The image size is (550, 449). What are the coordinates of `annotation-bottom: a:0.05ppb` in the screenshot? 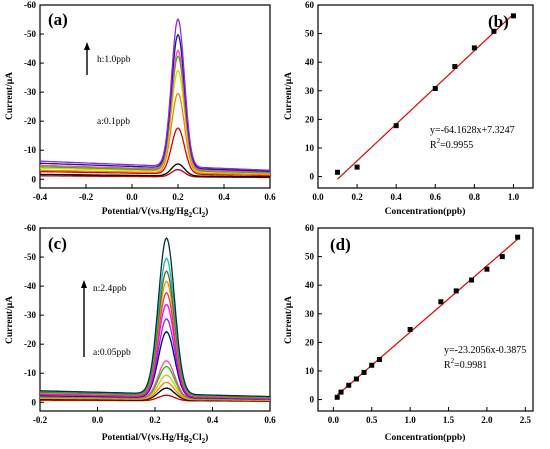 It's located at (112, 353).